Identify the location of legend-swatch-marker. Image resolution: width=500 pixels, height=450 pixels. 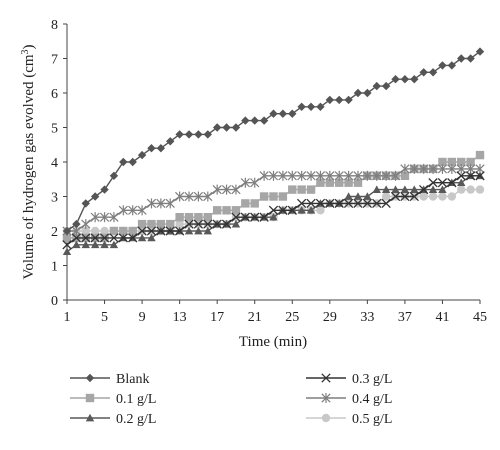
(326, 418).